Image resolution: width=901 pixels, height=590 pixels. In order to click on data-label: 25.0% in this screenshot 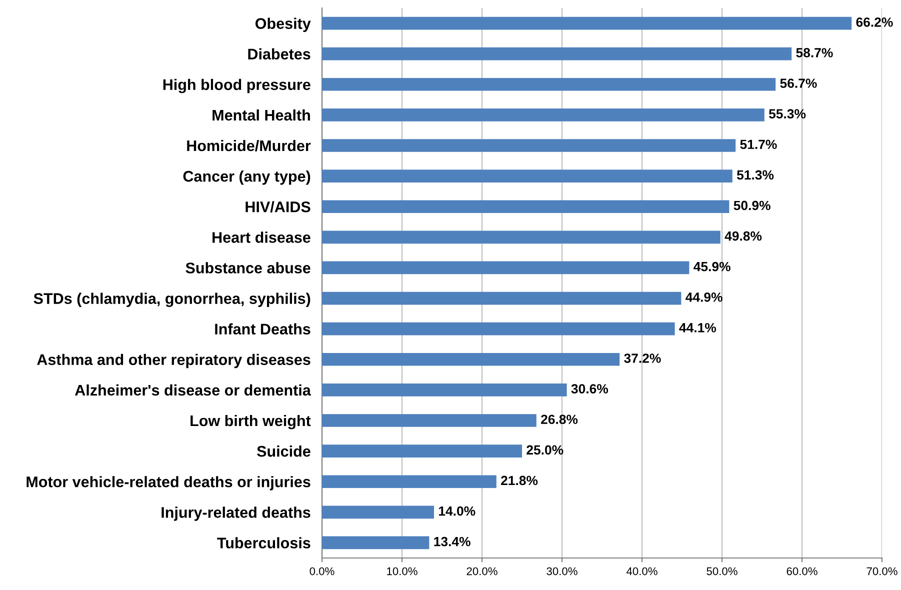, I will do `click(545, 450)`.